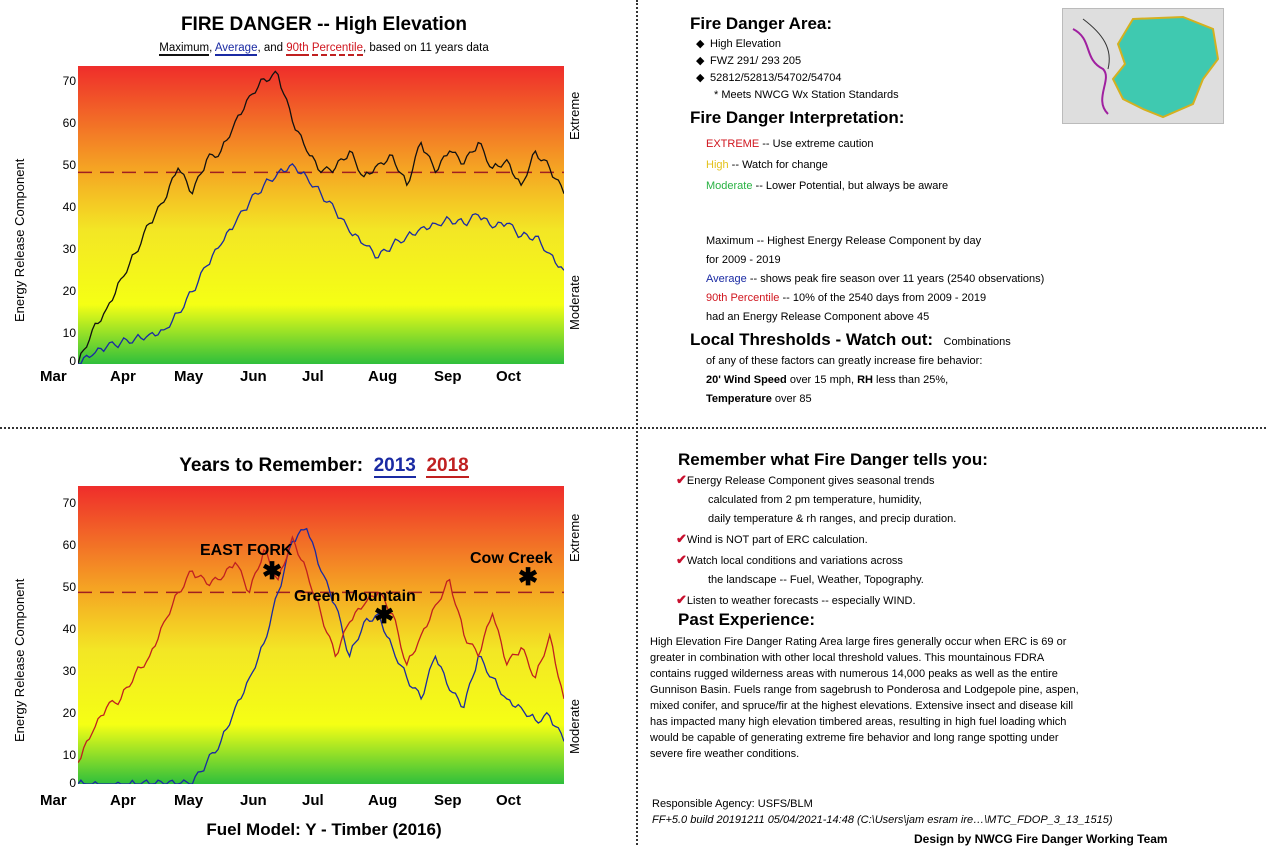 This screenshot has width=1266, height=846. I want to click on top-chart-plot, so click(321, 215).